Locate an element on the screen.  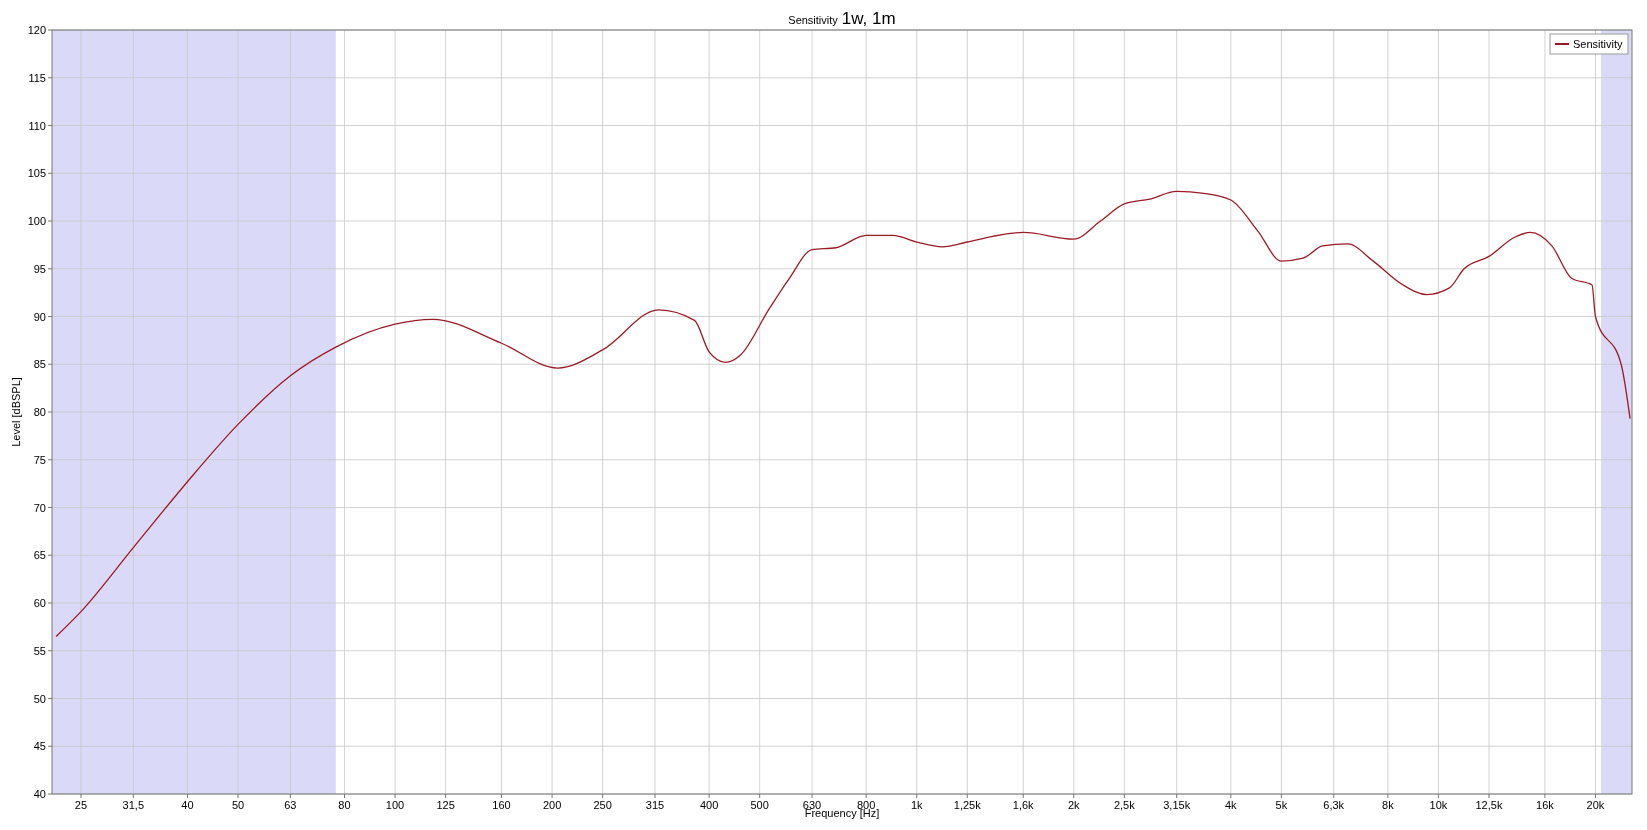
x-tick-label: 100 is located at coordinates (395, 805).